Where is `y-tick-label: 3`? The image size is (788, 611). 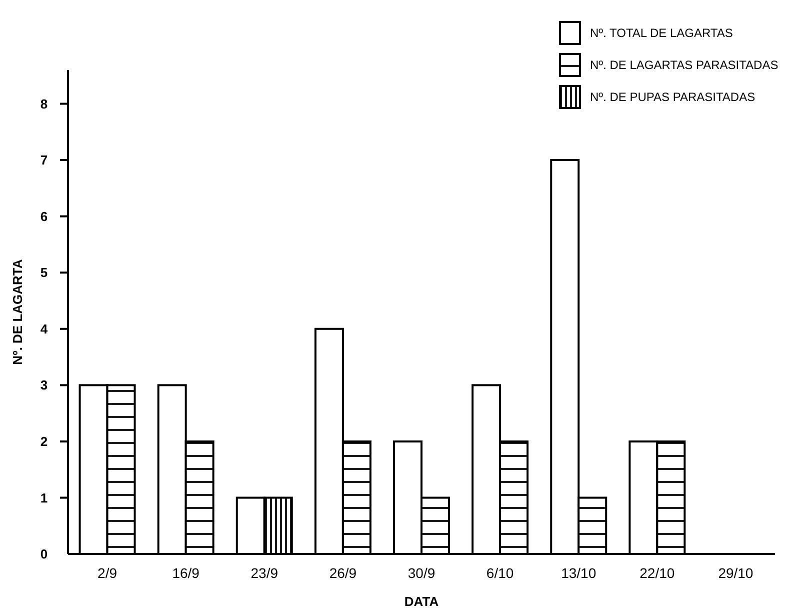 y-tick-label: 3 is located at coordinates (44, 385).